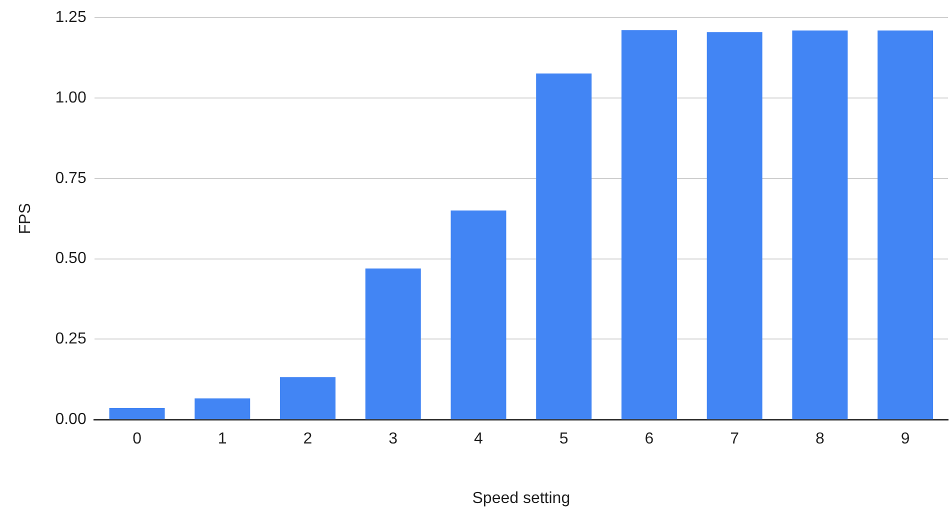  What do you see at coordinates (137, 439) in the screenshot?
I see `x-tick-label: 0` at bounding box center [137, 439].